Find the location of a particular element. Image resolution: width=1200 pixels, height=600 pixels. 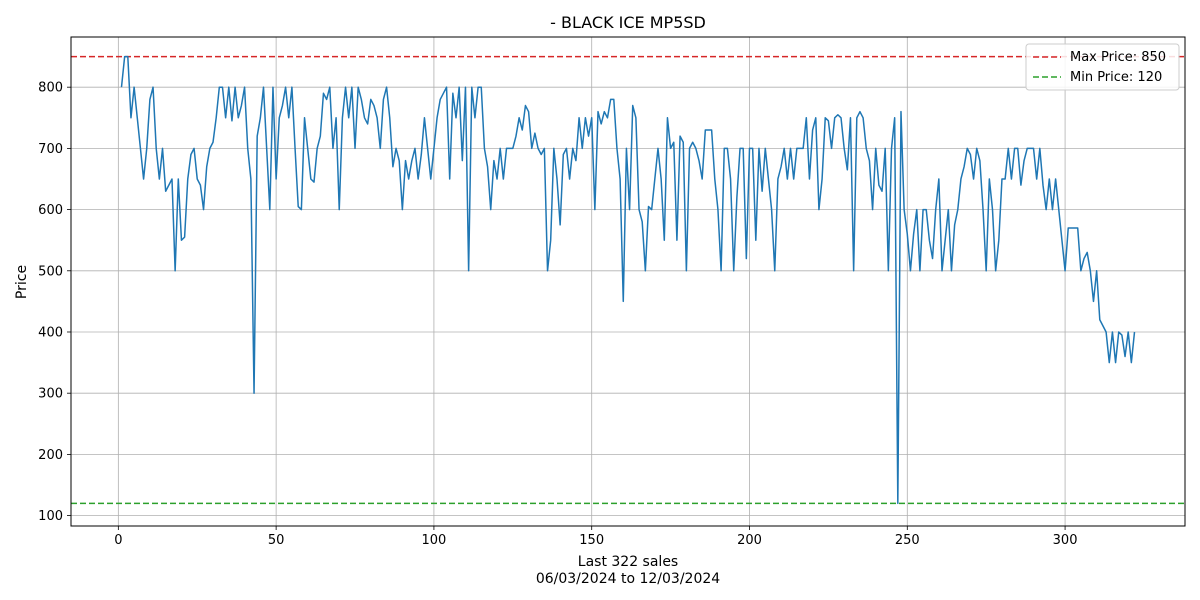

x-tick-label: 250 is located at coordinates (907, 540).